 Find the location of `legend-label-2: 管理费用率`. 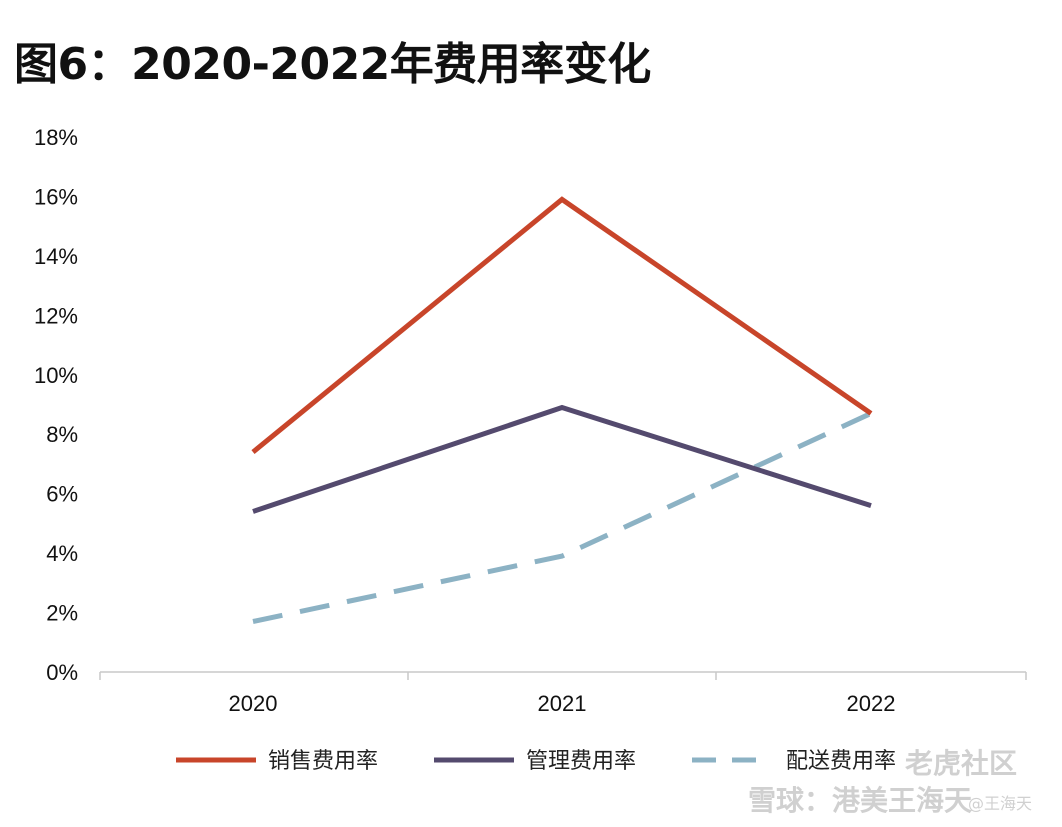

legend-label-2: 管理费用率 is located at coordinates (581, 761).